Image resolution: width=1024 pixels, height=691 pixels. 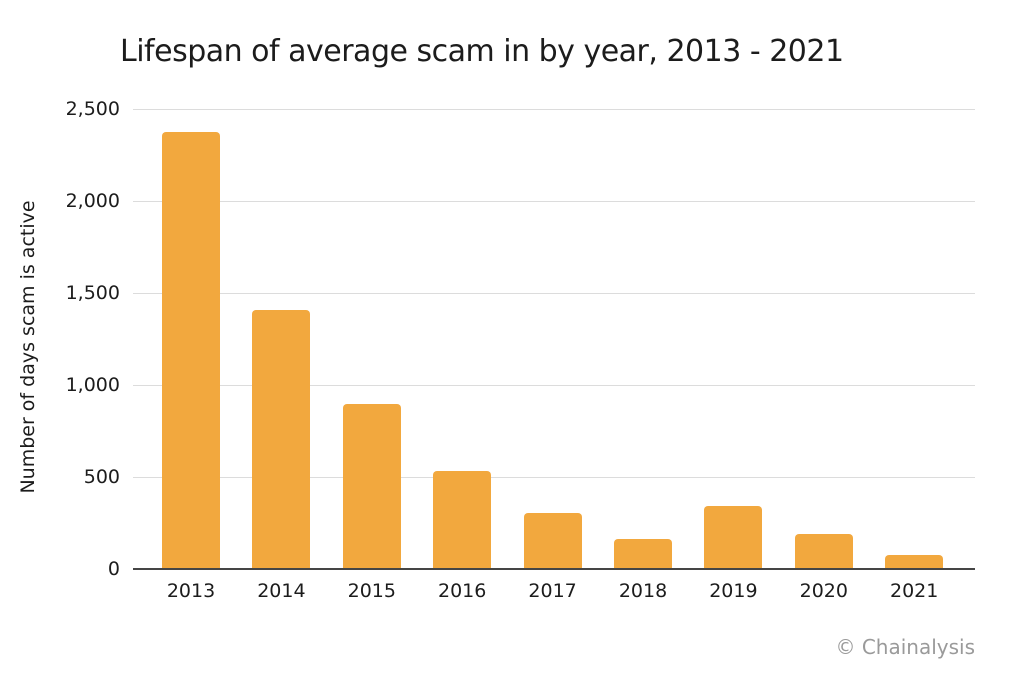 What do you see at coordinates (823, 591) in the screenshot?
I see `x-tick-label-2020: 2020` at bounding box center [823, 591].